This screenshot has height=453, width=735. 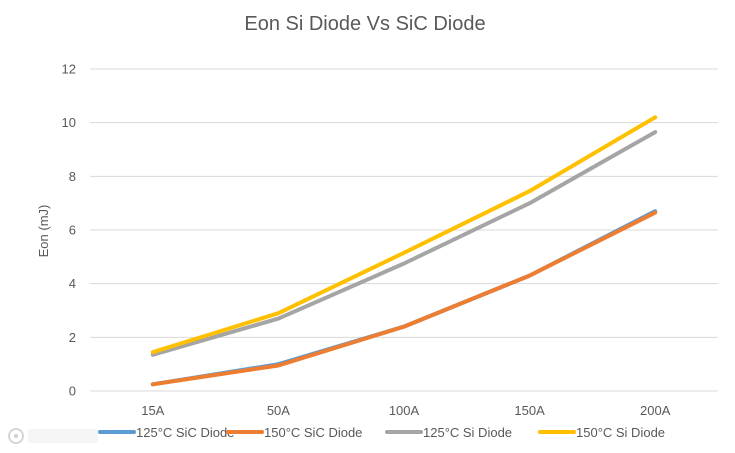 What do you see at coordinates (72, 283) in the screenshot?
I see `y-tick-label: 4` at bounding box center [72, 283].